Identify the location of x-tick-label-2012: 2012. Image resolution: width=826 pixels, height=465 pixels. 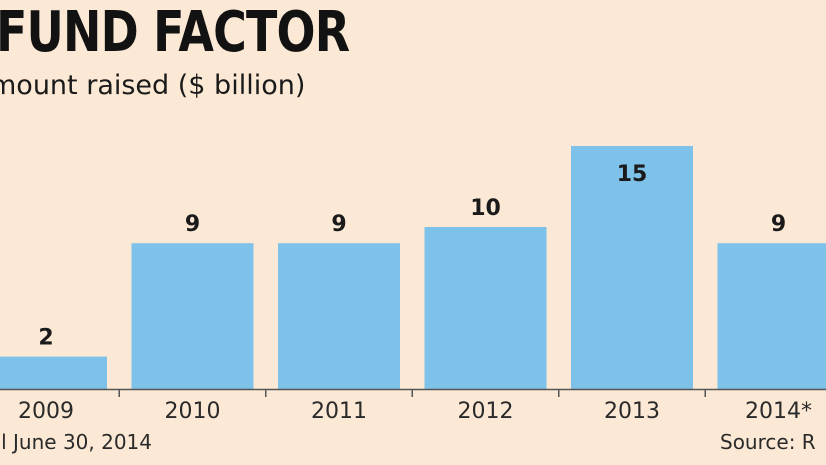
(486, 411).